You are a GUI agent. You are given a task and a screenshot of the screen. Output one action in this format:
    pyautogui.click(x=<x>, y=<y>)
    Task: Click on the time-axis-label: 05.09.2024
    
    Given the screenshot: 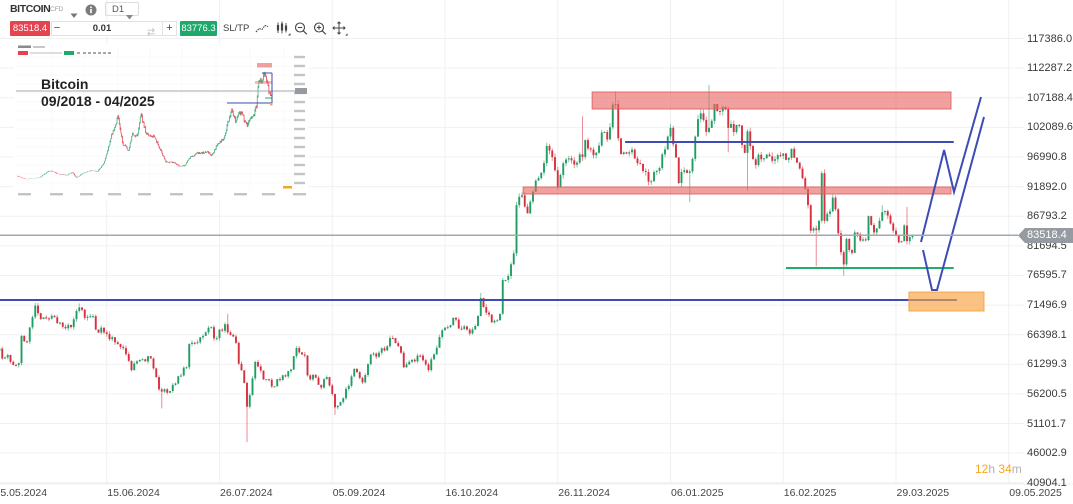 What is the action you would take?
    pyautogui.click(x=359, y=493)
    